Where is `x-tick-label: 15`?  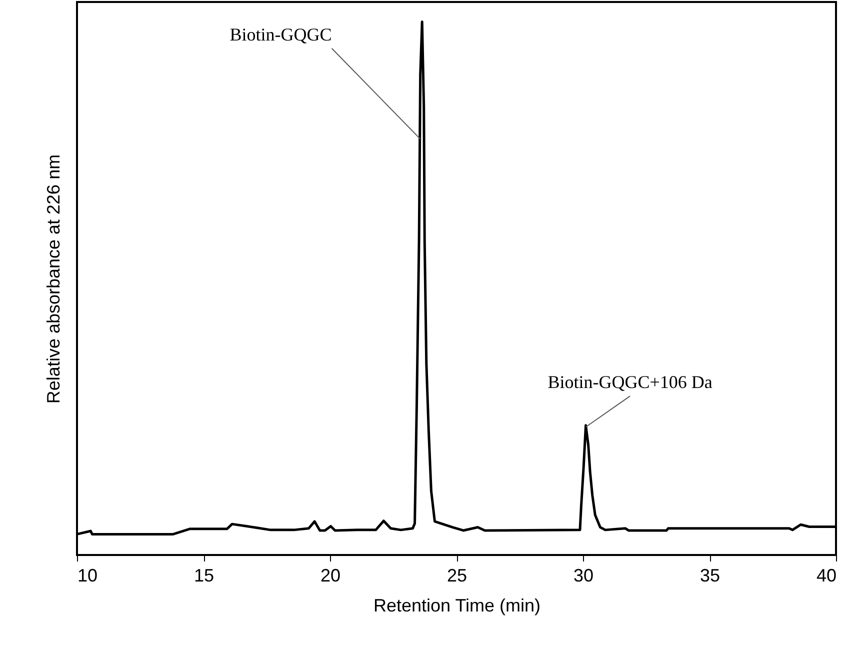
x-tick-label: 15 is located at coordinates (204, 576).